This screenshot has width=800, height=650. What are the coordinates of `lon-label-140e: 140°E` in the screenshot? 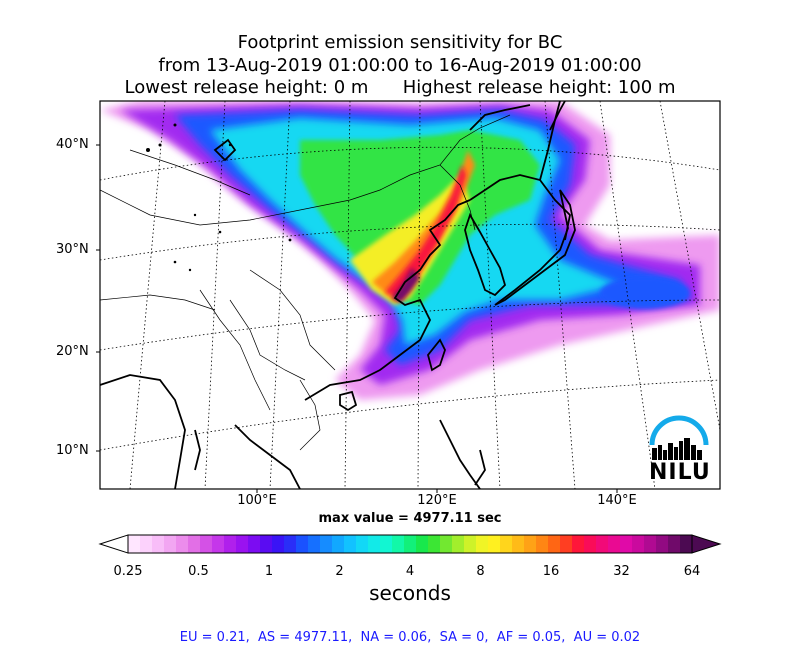 It's located at (617, 500).